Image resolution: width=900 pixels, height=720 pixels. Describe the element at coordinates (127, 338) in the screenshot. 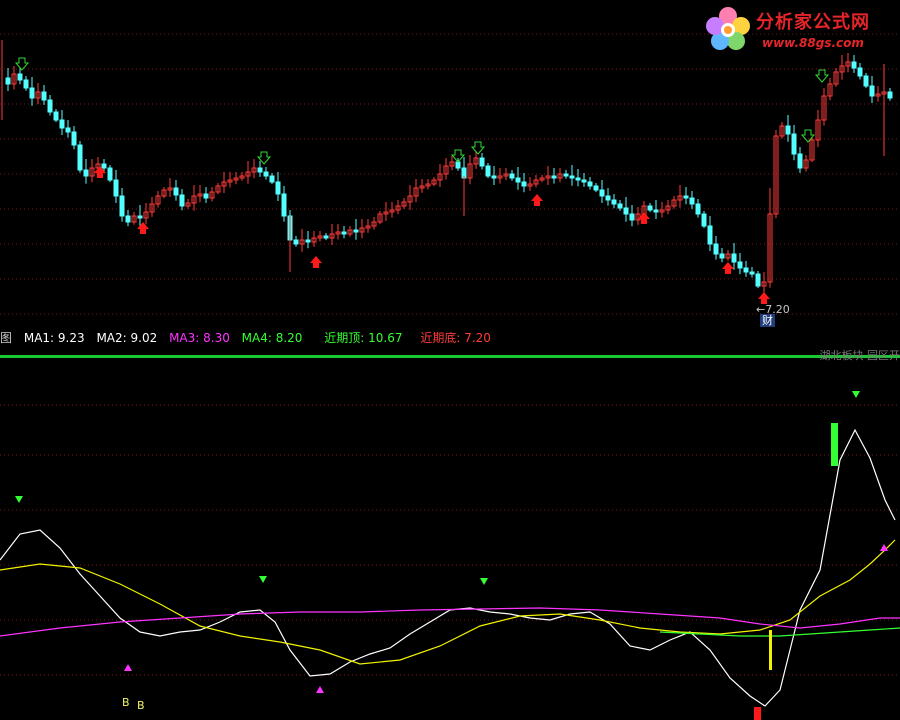

I see `ma2-value: MA2: 9.02` at that location.